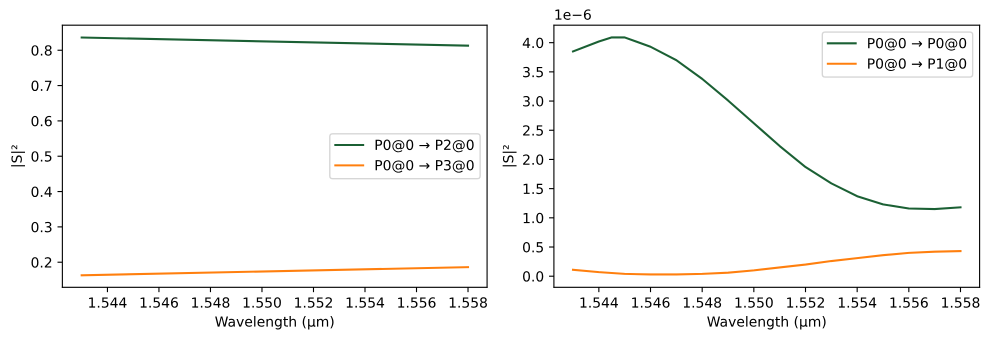  I want to click on y-tick-label: 1.5, so click(533, 189).